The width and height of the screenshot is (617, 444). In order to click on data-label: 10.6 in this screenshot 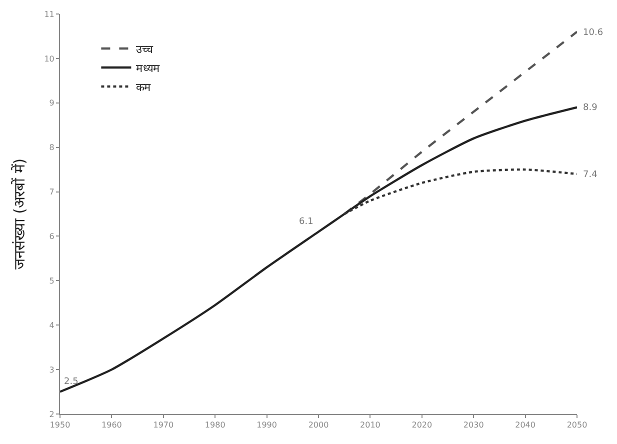, I will do `click(593, 33)`.